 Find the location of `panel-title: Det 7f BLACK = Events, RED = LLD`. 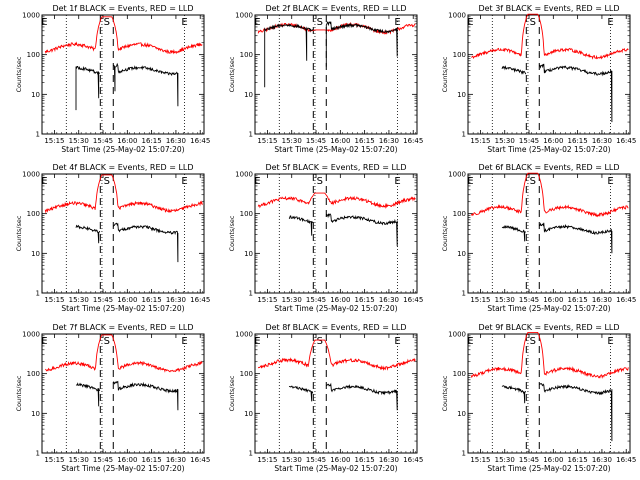

panel-title: Det 7f BLACK = Events, RED = LLD is located at coordinates (122, 327).